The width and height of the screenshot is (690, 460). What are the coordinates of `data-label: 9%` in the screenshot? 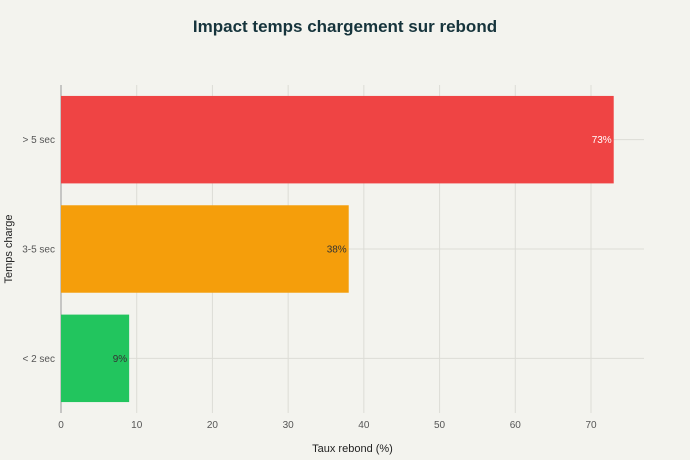 It's located at (120, 359).